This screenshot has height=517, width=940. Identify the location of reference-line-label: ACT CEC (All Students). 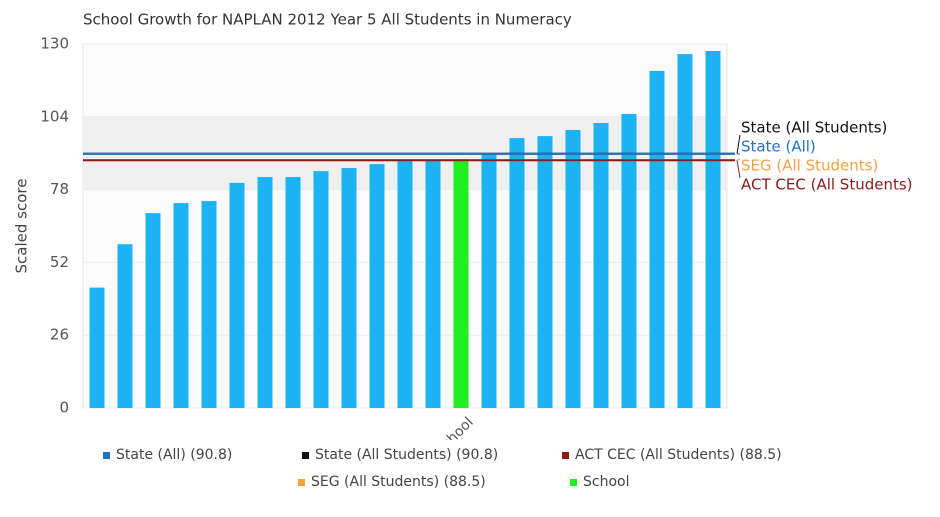
(827, 185).